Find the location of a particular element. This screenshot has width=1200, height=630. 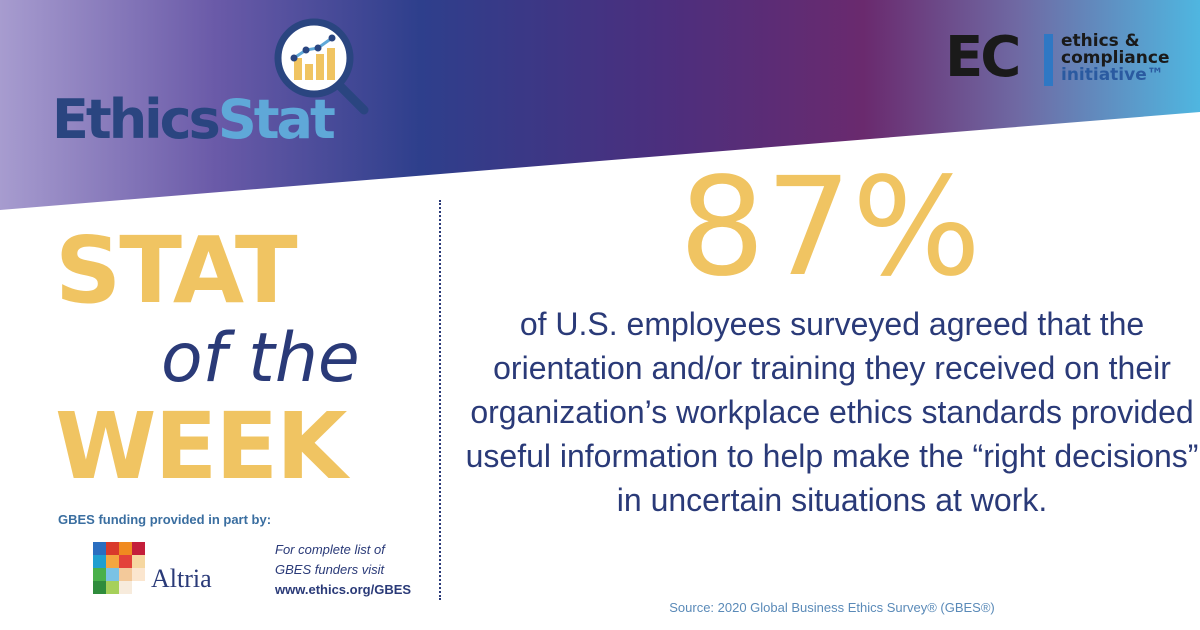

eci-logo-text: ethics & compliance initiative™ is located at coordinates (1115, 58).